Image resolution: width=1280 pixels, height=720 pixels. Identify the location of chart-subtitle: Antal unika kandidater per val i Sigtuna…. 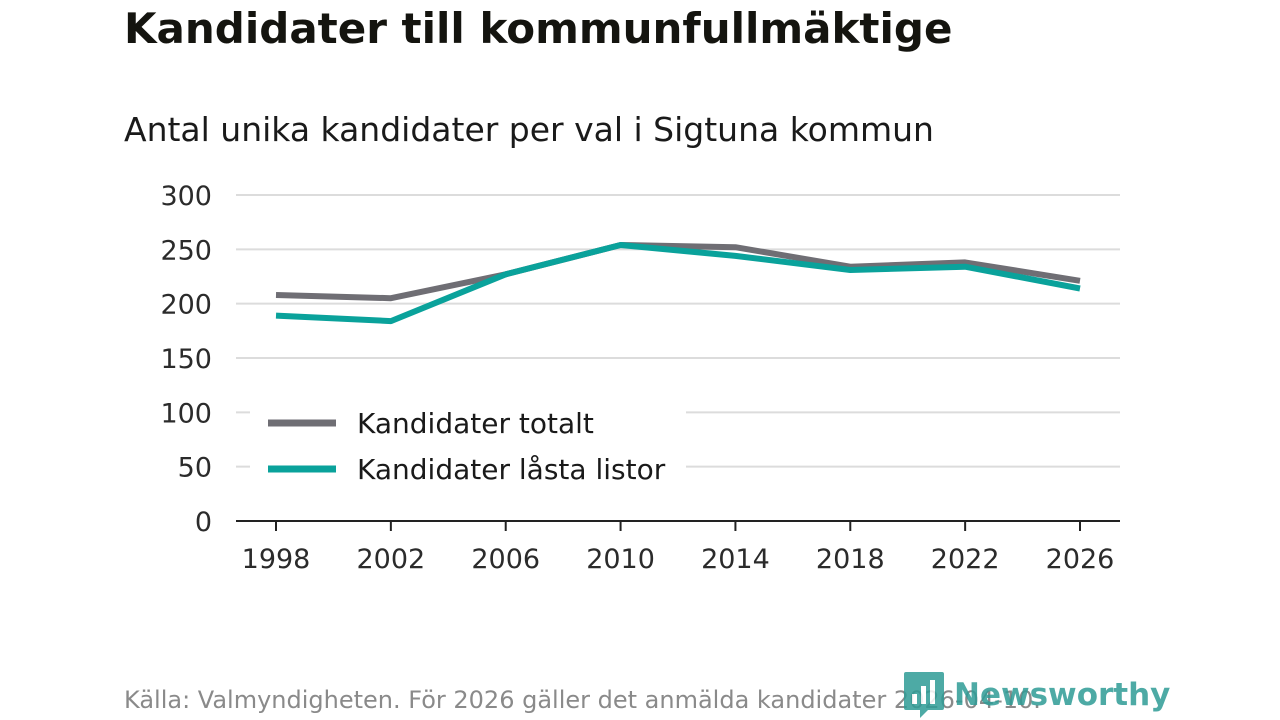
(529, 129).